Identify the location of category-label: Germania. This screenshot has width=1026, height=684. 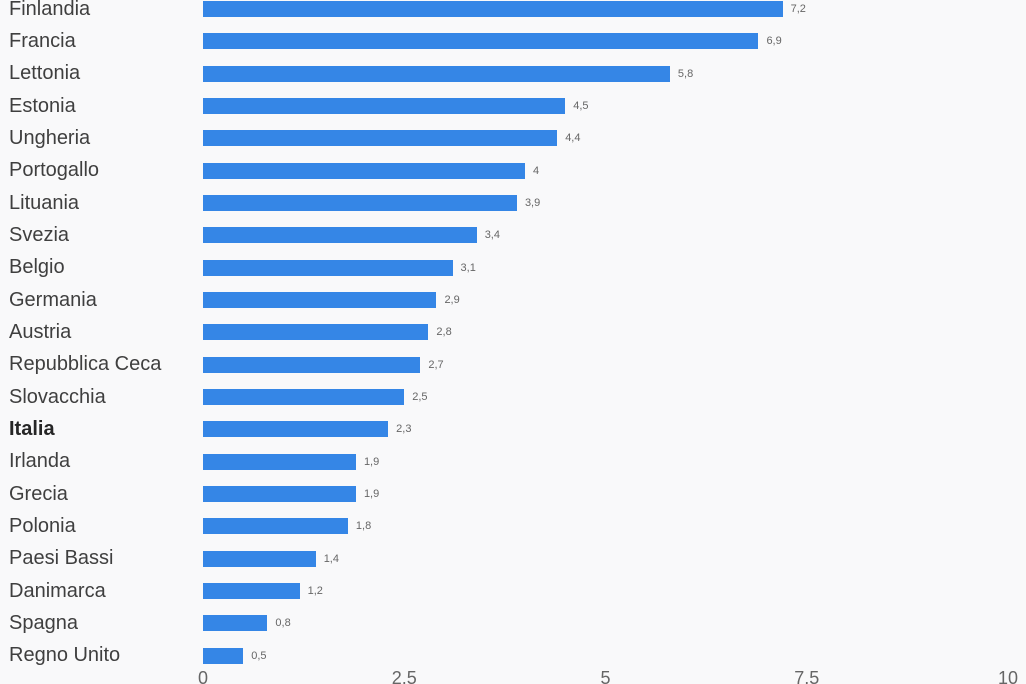
(53, 299).